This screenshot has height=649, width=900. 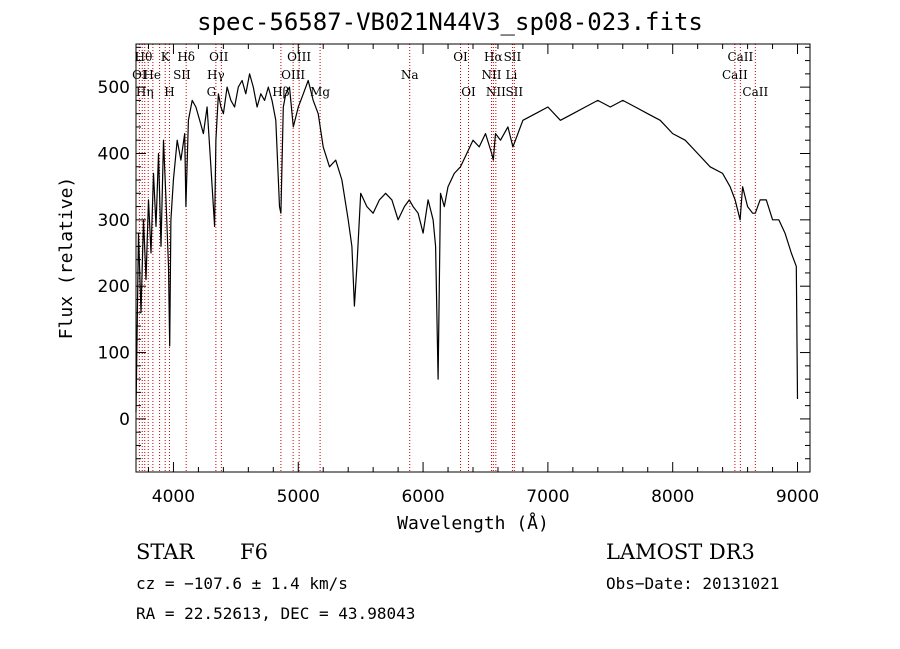 I want to click on spectral-subclass: F6, so click(x=254, y=552).